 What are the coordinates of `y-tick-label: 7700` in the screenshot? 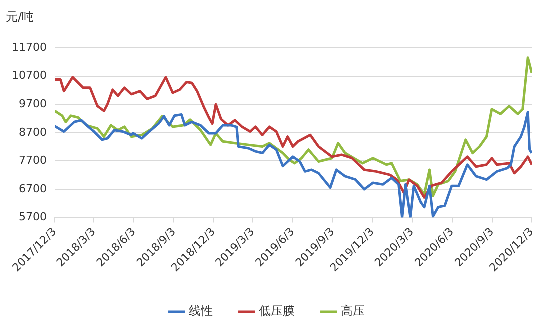 It's located at (32, 161).